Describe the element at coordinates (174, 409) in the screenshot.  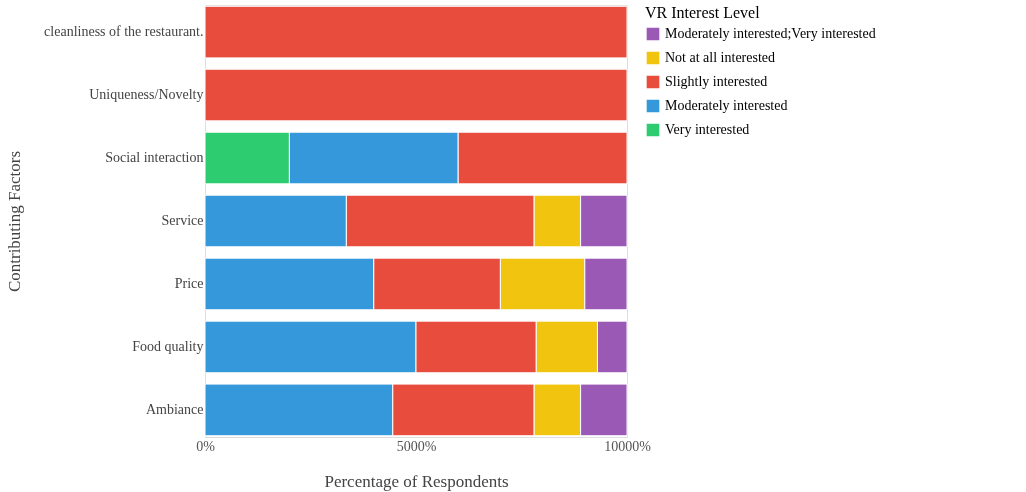
I see `y-tick-label: Ambiance` at that location.